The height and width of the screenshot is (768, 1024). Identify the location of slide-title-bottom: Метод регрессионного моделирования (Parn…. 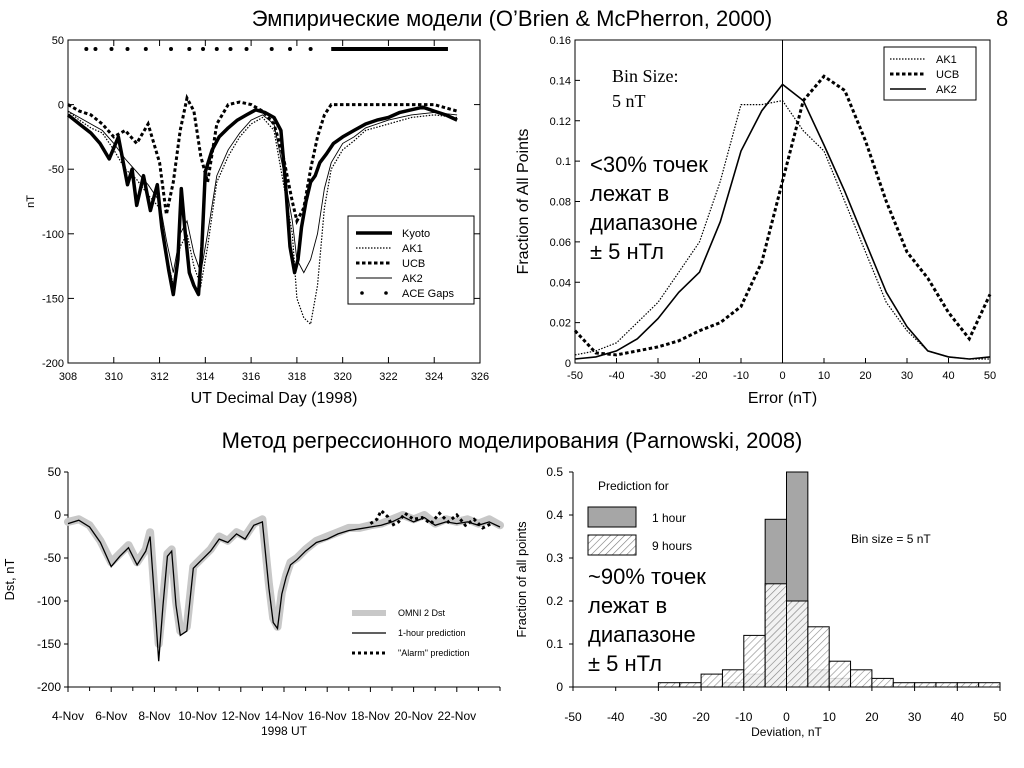
(512, 440).